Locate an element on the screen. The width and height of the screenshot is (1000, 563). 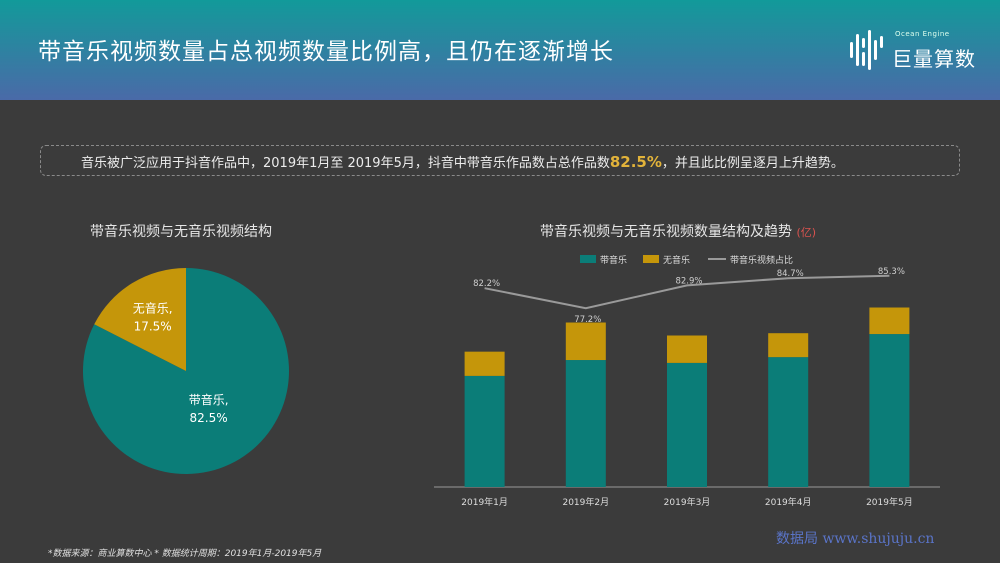
bar-chart-title-text: 带音乐视频与无音乐视频数量结构及趋势 is located at coordinates (666, 232).